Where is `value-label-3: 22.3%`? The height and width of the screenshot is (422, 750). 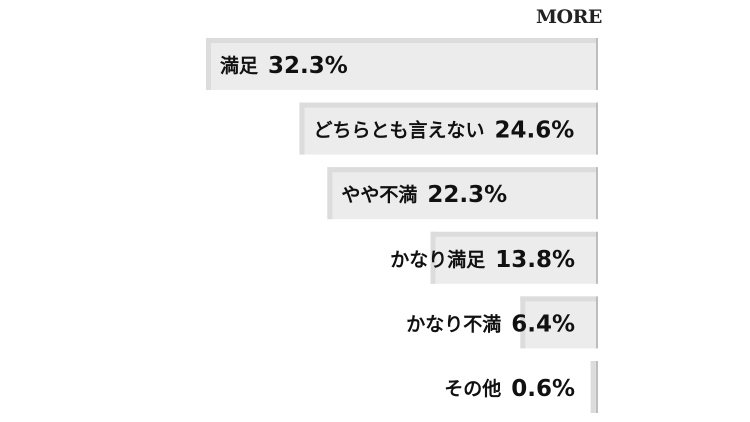 value-label-3: 22.3% is located at coordinates (467, 195).